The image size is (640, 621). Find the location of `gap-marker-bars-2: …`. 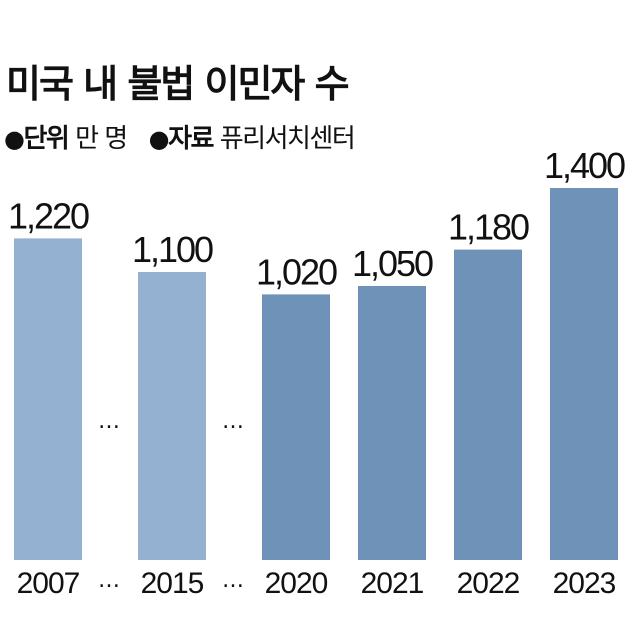

gap-marker-bars-2: … is located at coordinates (233, 421).